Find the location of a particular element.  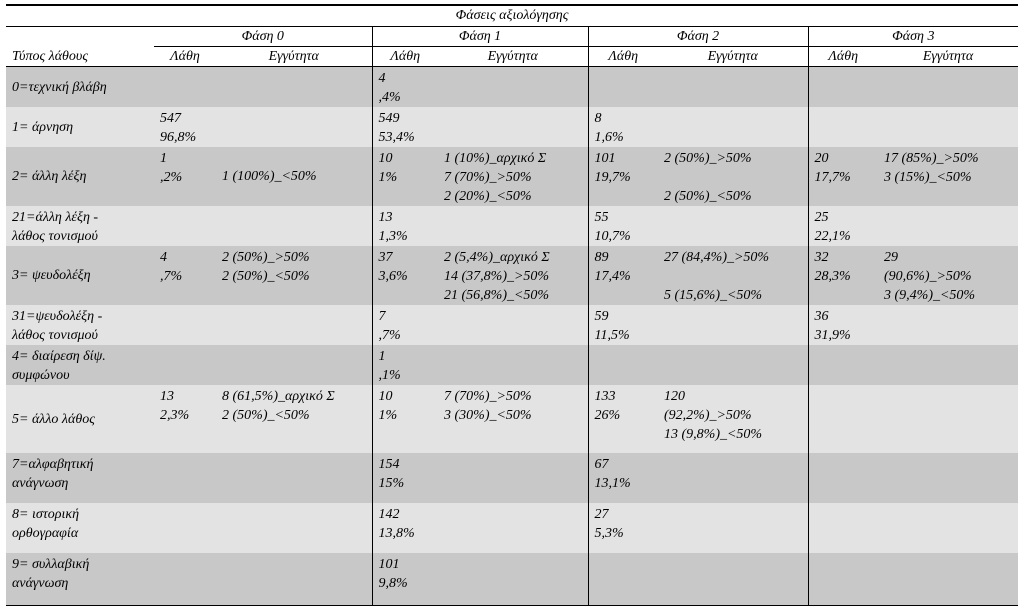

cell-text: 3 (30%)_<50% is located at coordinates (488, 415).